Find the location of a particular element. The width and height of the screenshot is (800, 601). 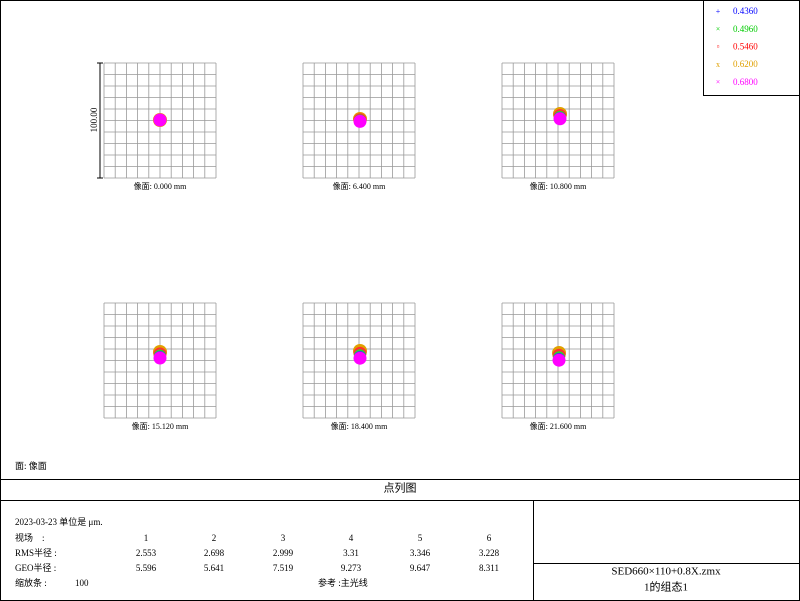

panel-label: 像面: 0.000 mm is located at coordinates (160, 186).